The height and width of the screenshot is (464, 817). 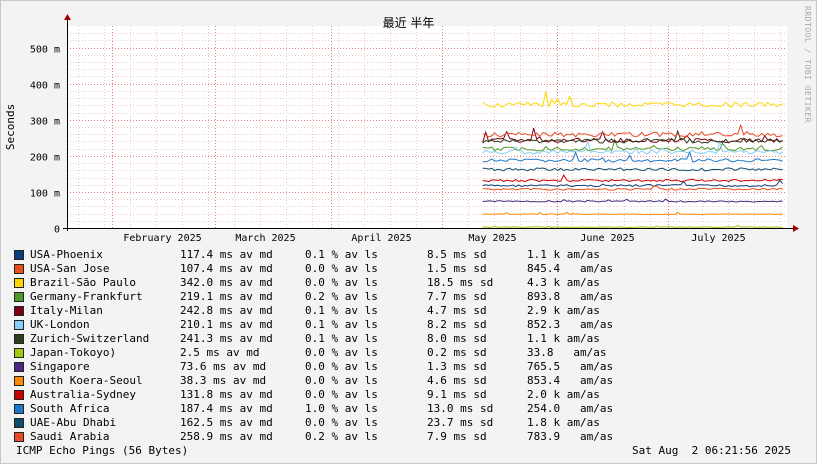 I want to click on legend-am: 33.8 am/as, so click(x=567, y=352).